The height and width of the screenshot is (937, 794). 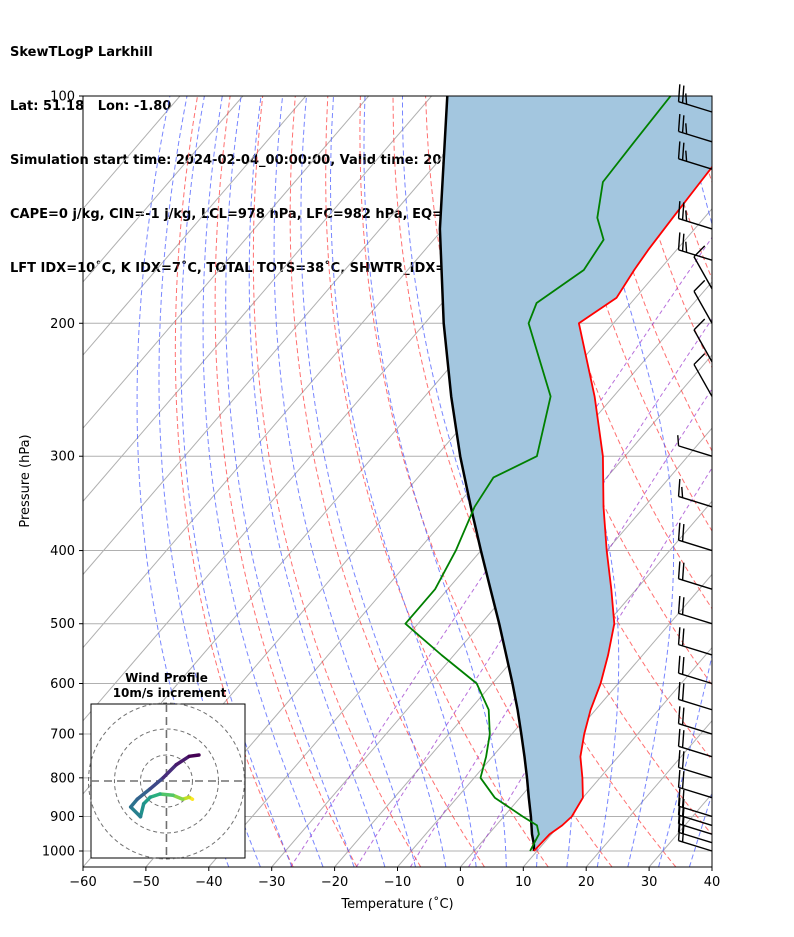 I want to click on y-tick-label: 100, so click(x=62, y=97).